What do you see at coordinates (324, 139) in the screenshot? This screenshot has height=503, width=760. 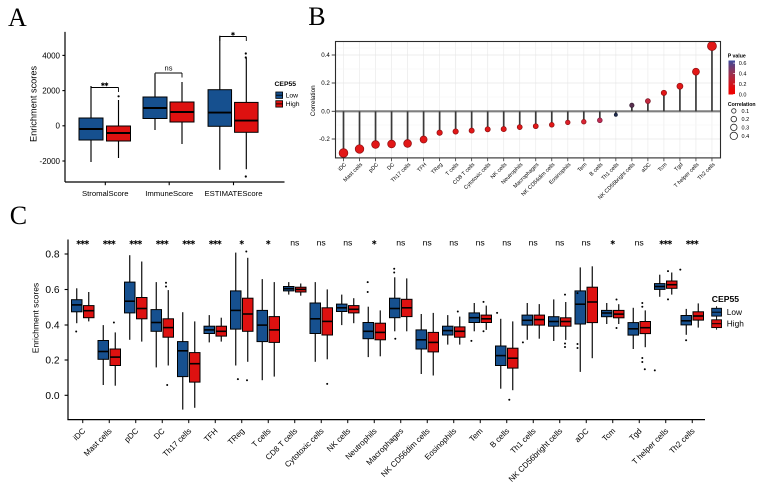 I see `svg-text: -0.2` at bounding box center [324, 139].